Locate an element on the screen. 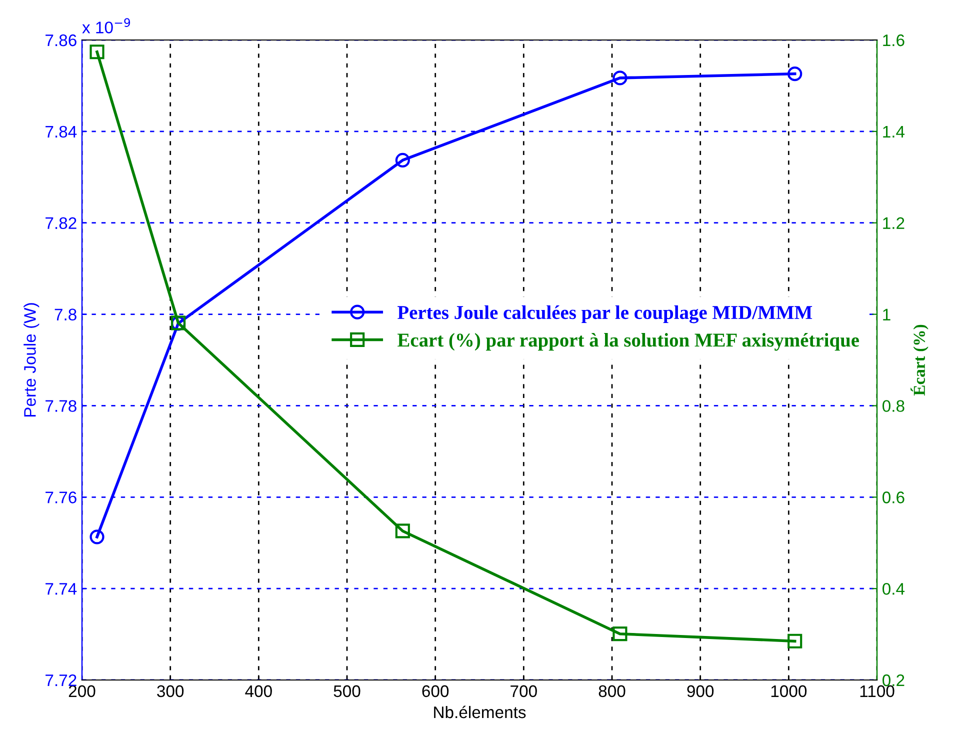 This screenshot has width=954, height=731. y2-tick-label: 1.2 is located at coordinates (893, 223).